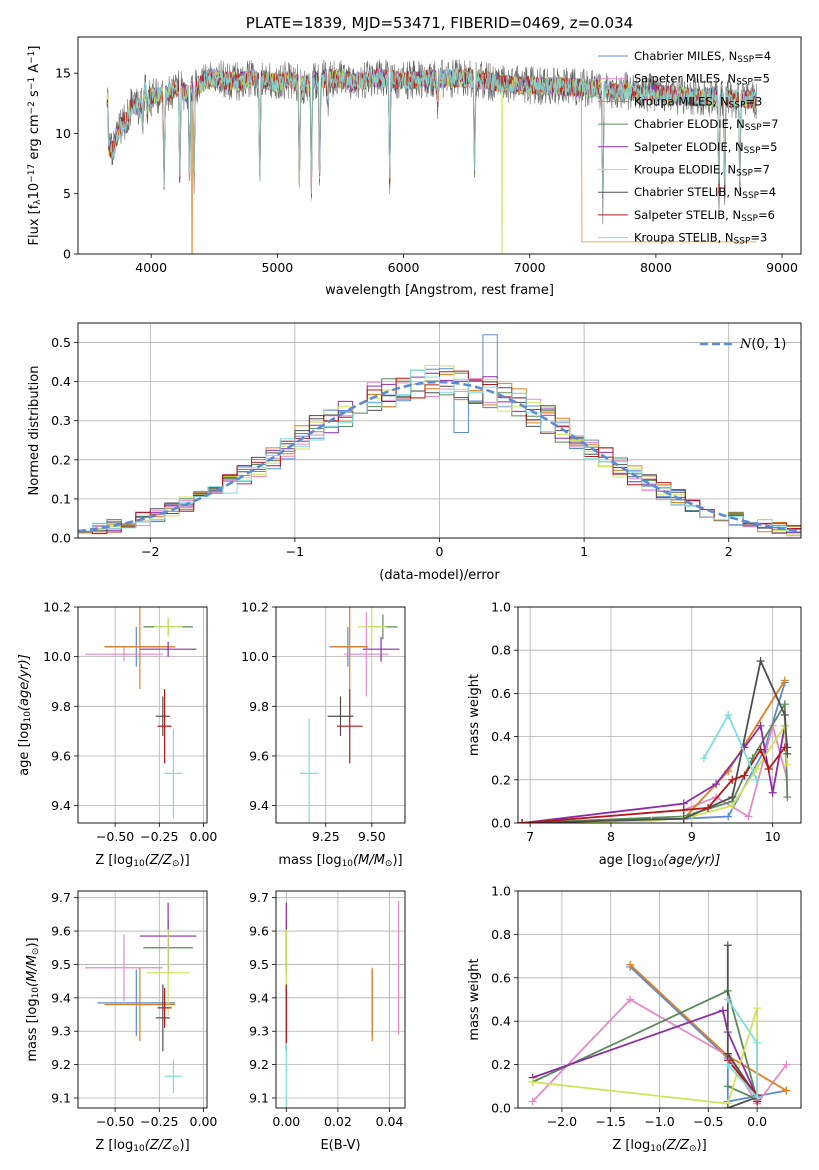 Image resolution: width=819 pixels, height=1170 pixels. Describe the element at coordinates (767, 192) in the screenshot. I see `legend-label-part: =4` at that location.